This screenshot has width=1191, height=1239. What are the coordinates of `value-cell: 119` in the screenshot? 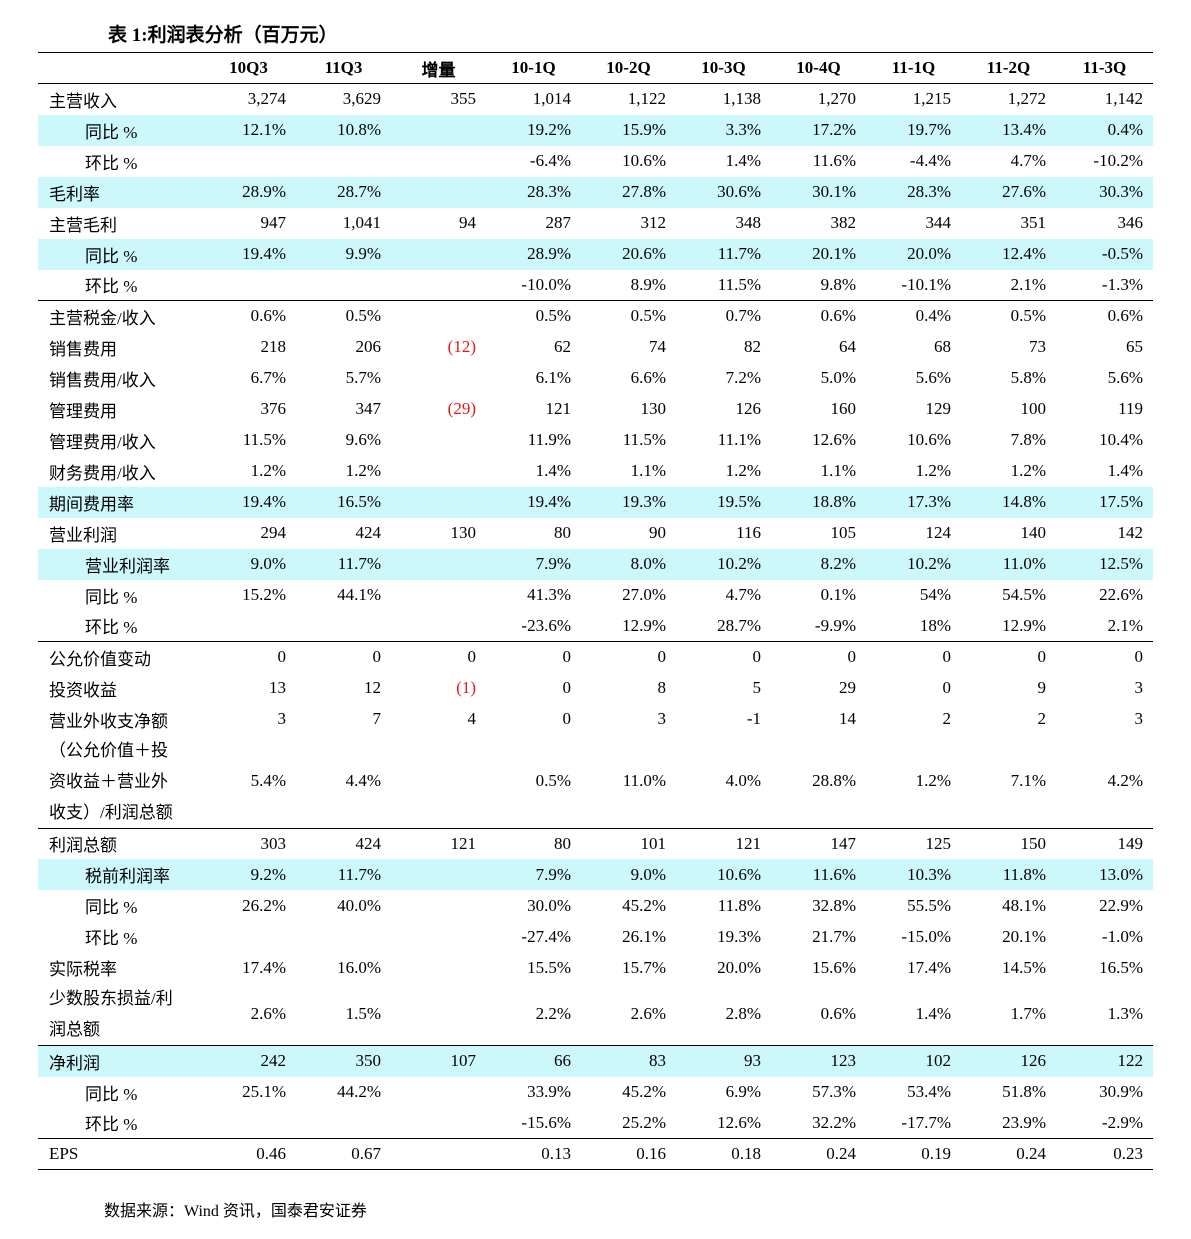 It's located at (1130, 408).